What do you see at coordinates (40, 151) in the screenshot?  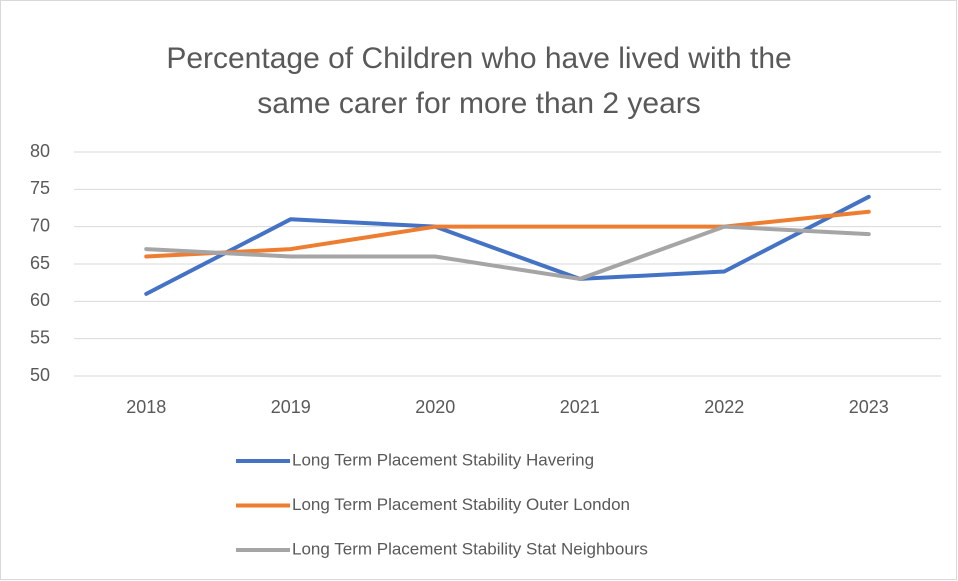 I see `y-tick-label: 80` at bounding box center [40, 151].